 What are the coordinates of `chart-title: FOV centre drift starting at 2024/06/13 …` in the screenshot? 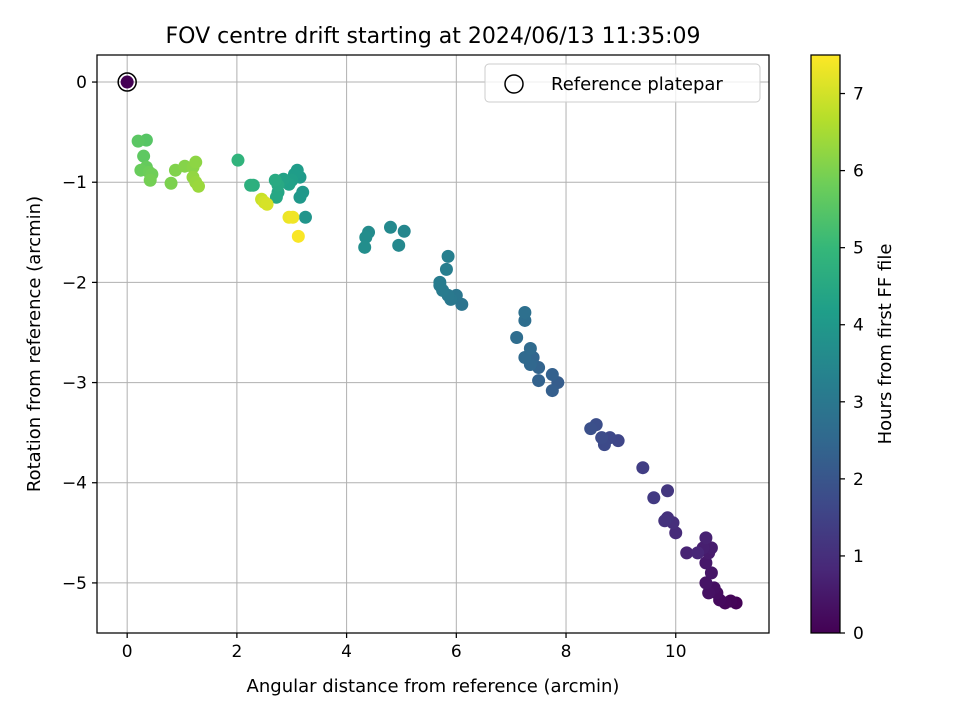 It's located at (433, 36).